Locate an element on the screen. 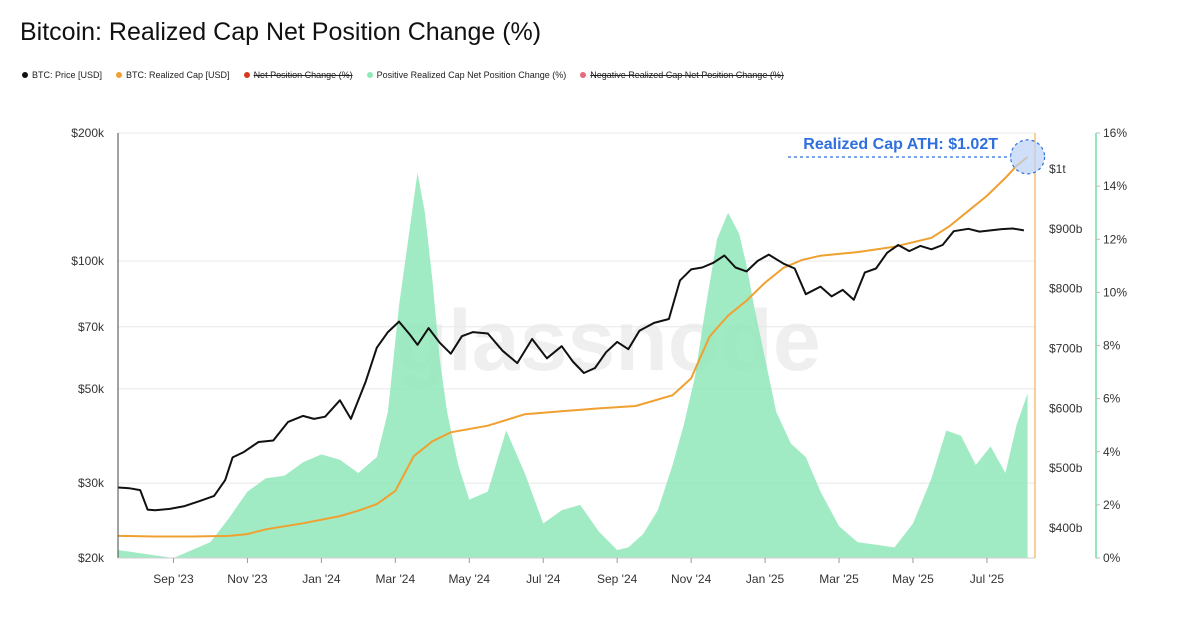  y-left-tick-label: $100k is located at coordinates (88, 261).